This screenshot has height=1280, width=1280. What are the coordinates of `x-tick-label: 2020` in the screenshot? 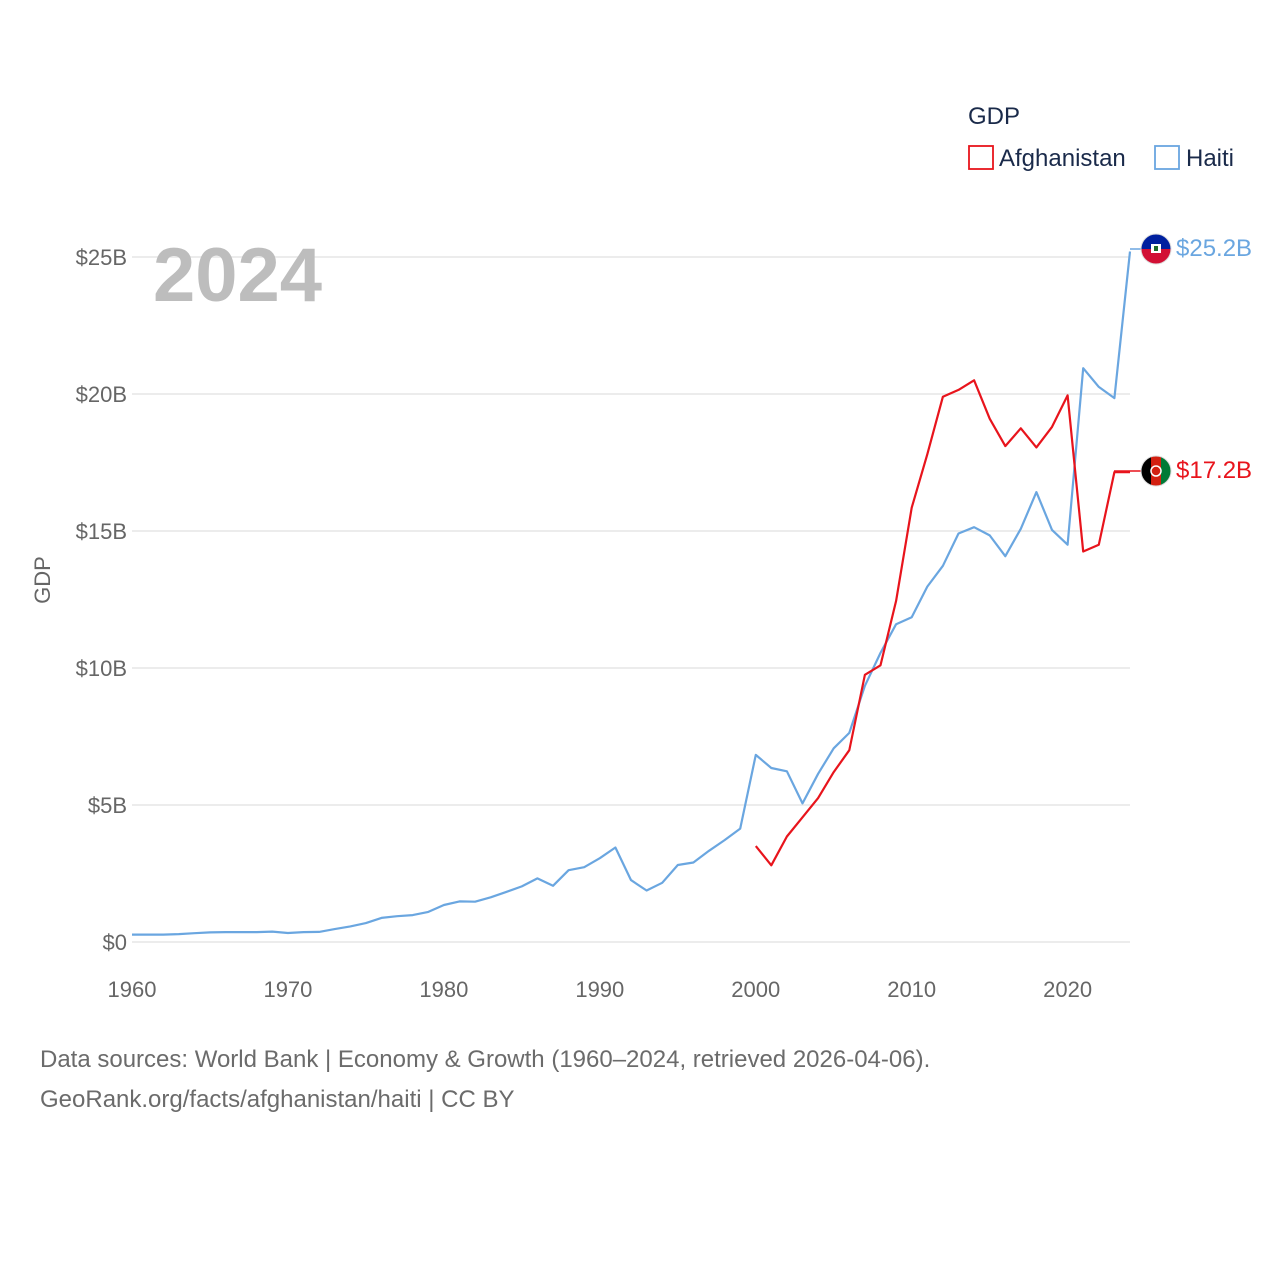 It's located at (1067, 989).